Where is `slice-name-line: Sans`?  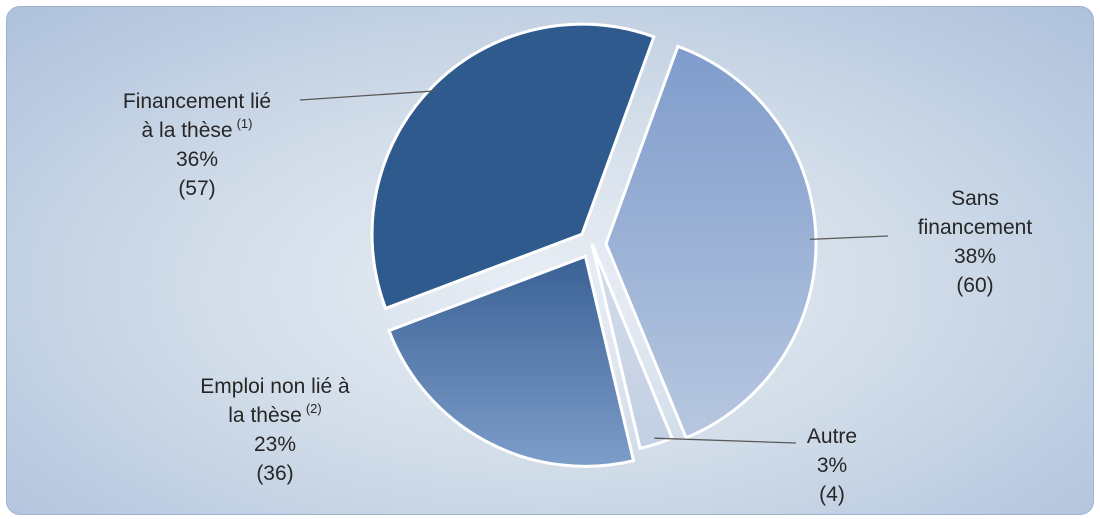
slice-name-line: Sans is located at coordinates (975, 198).